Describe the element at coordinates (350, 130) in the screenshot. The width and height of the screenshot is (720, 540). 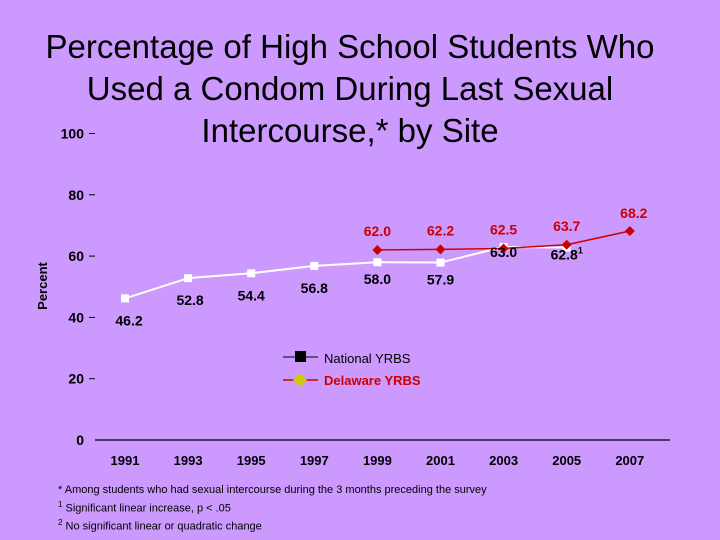
I see `title-line-3: Intercourse,* by Site` at that location.